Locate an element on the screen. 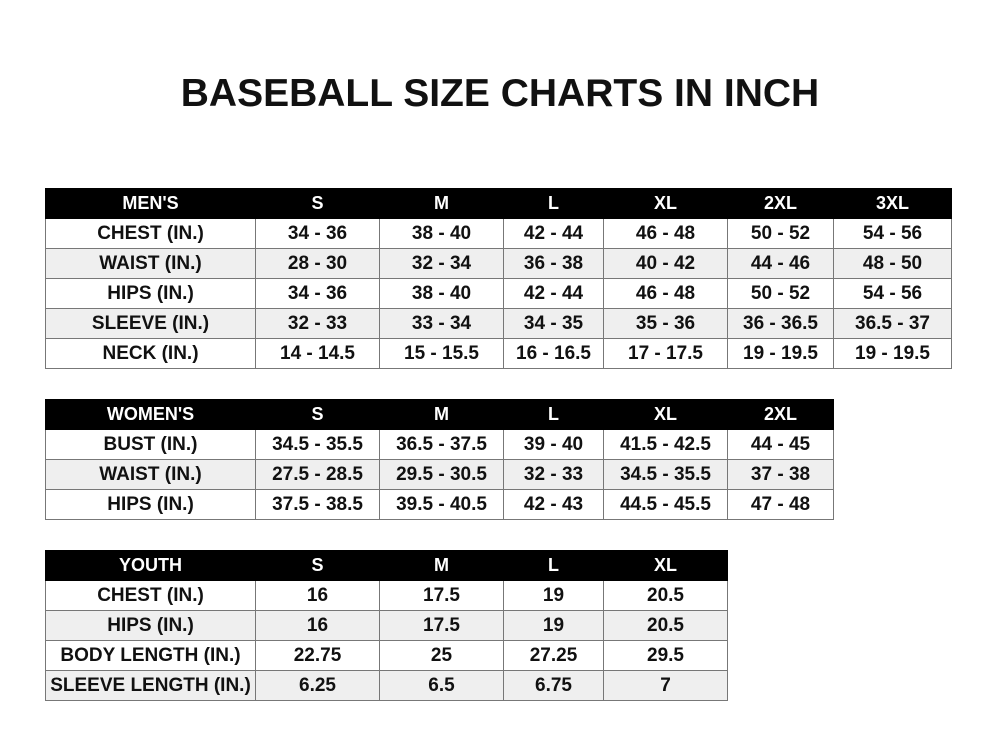 The width and height of the screenshot is (1000, 752). header-row: WOMEN'S S M L XL 2XL is located at coordinates (439, 414).